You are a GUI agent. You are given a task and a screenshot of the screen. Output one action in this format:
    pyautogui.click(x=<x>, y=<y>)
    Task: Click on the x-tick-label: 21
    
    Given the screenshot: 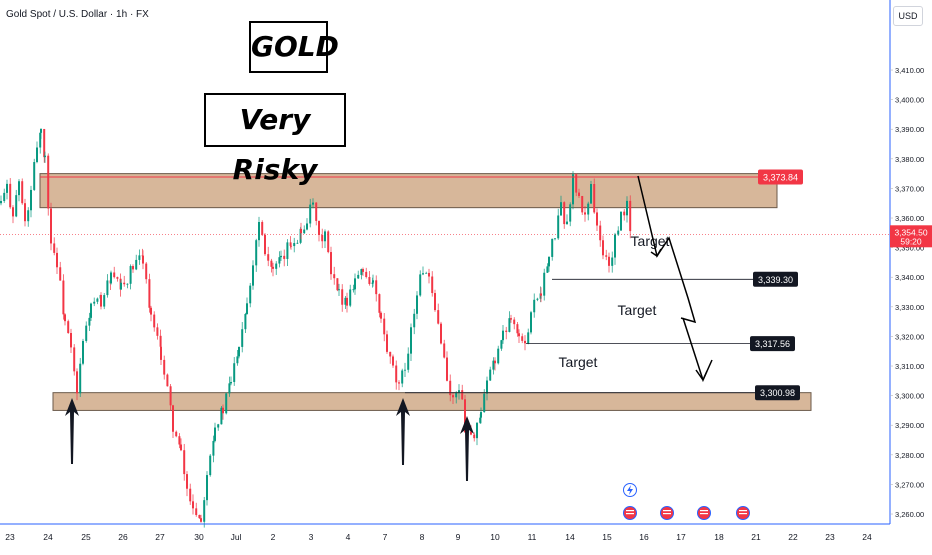 What is the action you would take?
    pyautogui.click(x=756, y=537)
    